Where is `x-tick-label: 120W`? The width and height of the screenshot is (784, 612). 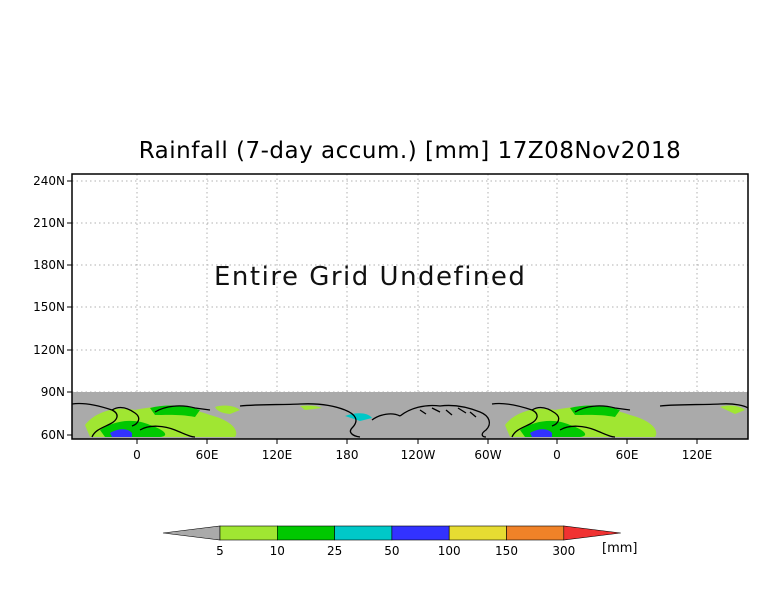 x-tick-label: 120W is located at coordinates (418, 455).